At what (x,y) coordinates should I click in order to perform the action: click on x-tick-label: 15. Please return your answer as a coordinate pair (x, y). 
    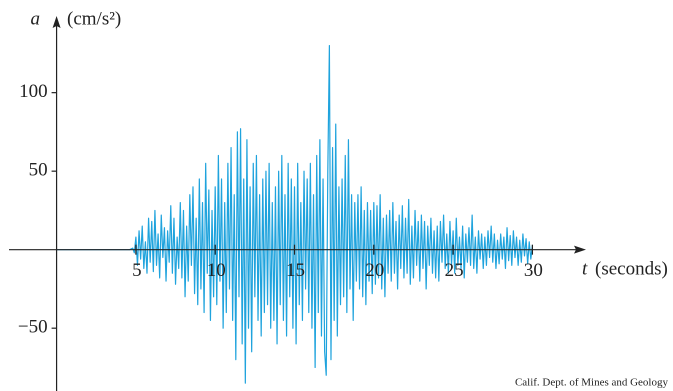
    Looking at the image, I should click on (295, 270).